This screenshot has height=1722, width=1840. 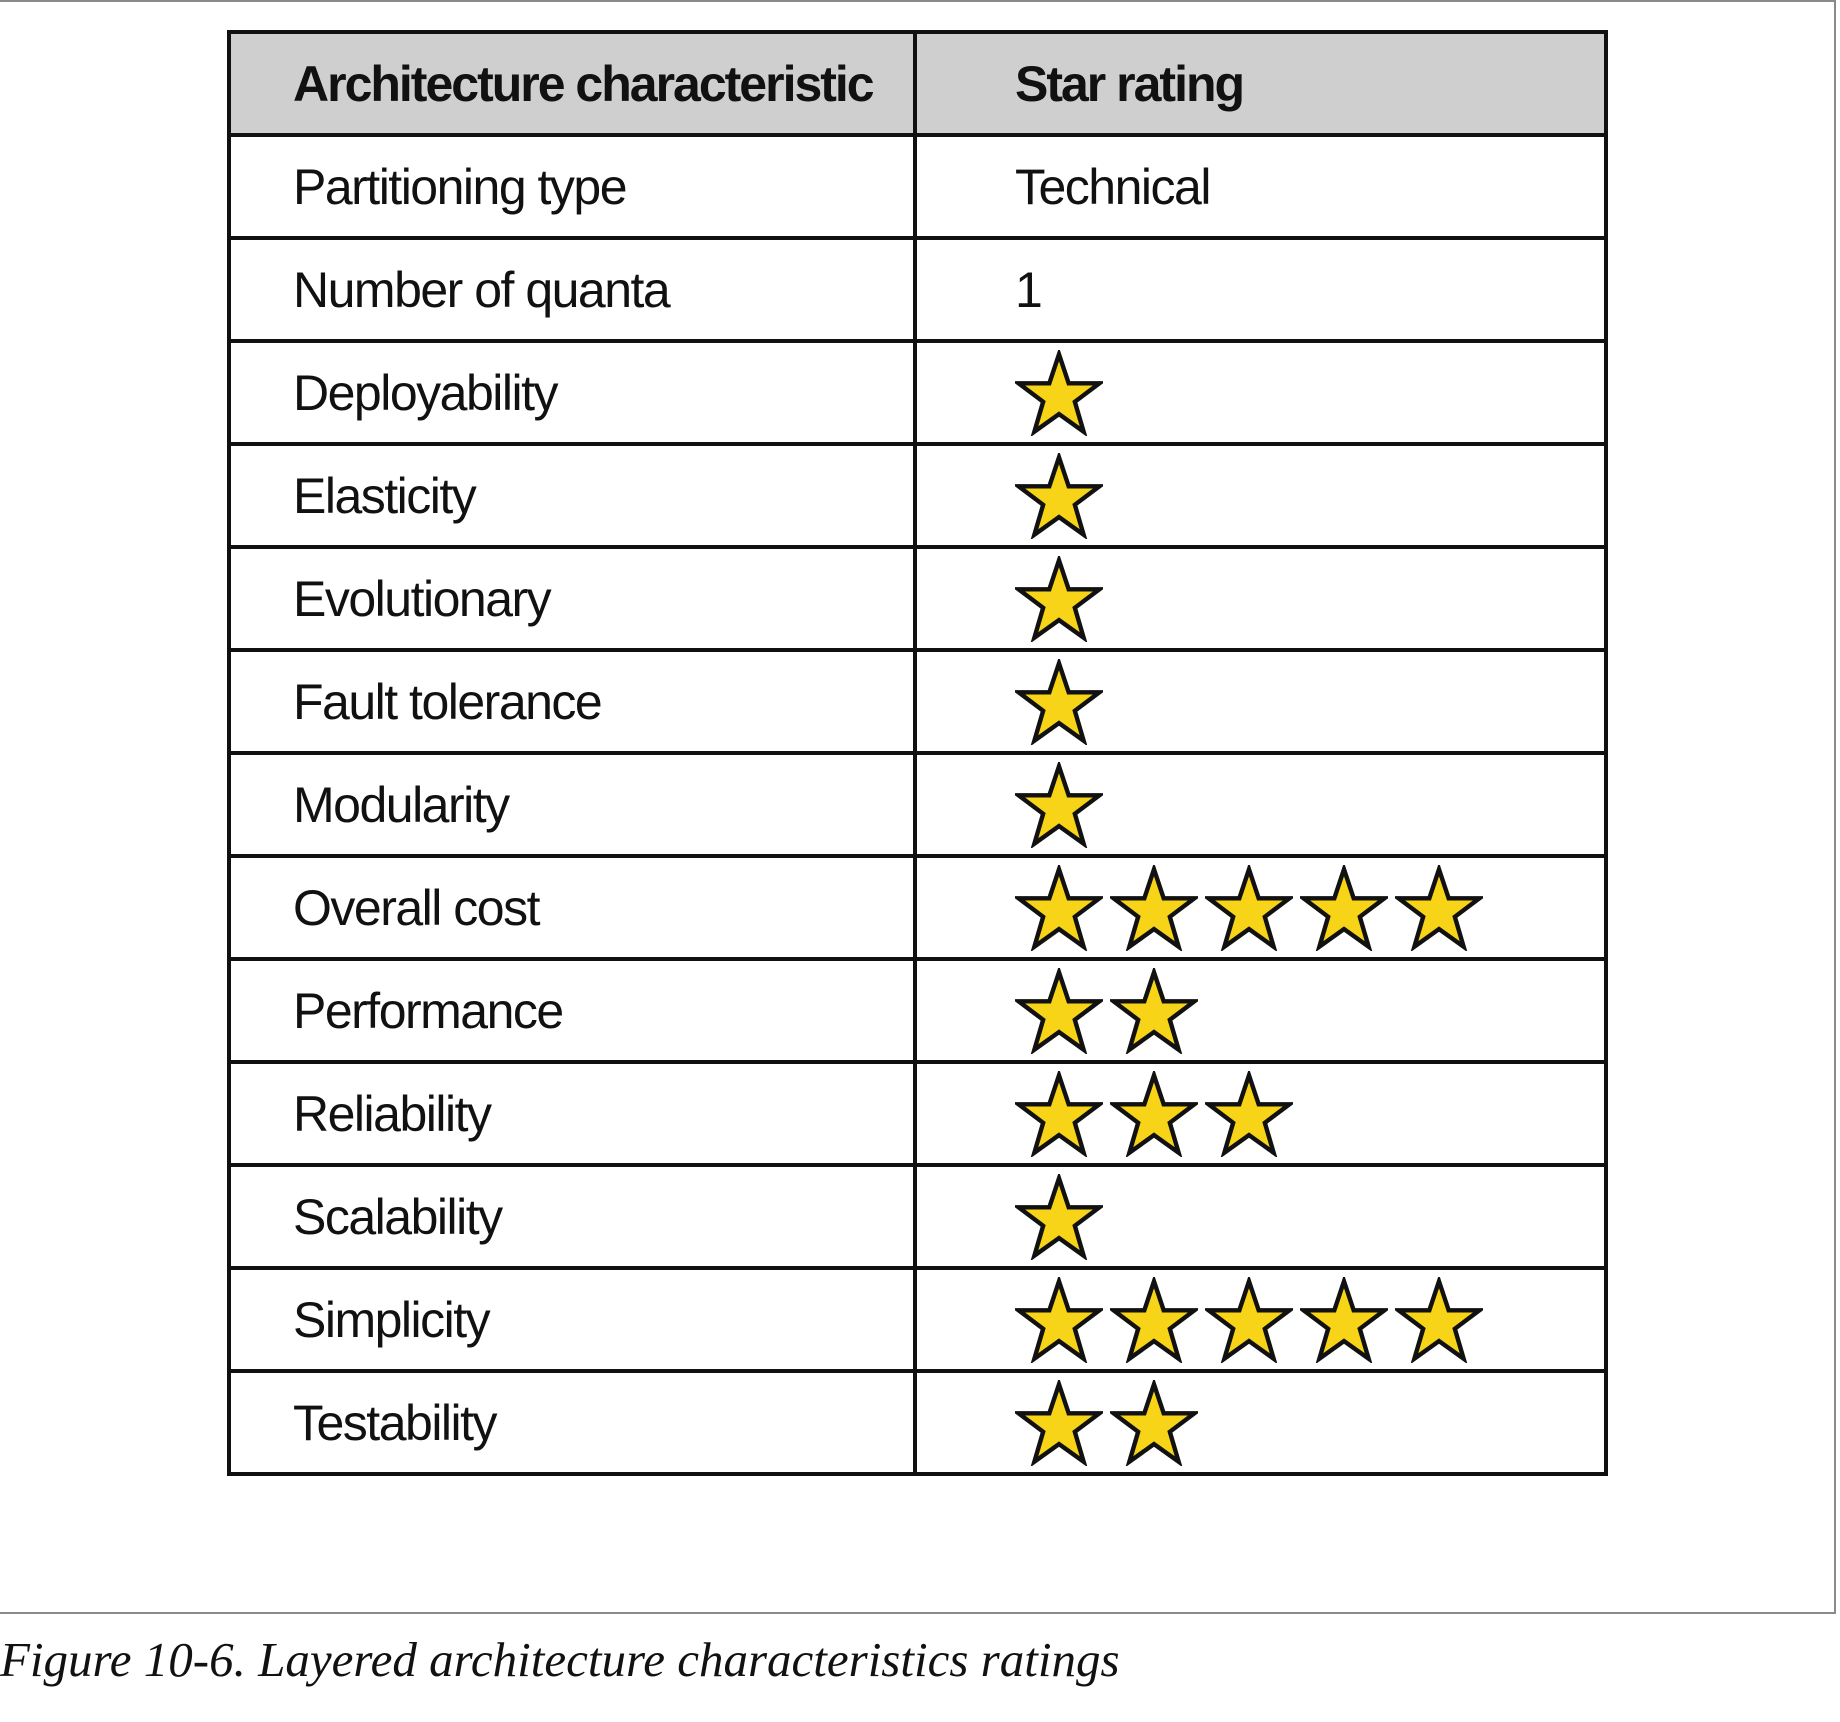 I want to click on characteristic-label: Scalability, so click(x=572, y=1216).